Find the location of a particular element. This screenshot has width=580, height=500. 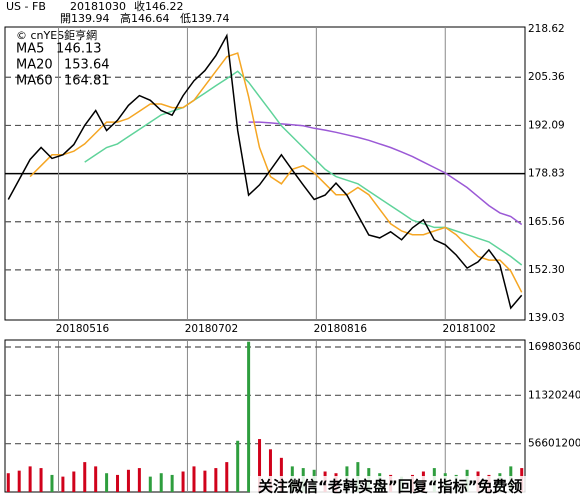

legend-name: MA5 is located at coordinates (30, 49).